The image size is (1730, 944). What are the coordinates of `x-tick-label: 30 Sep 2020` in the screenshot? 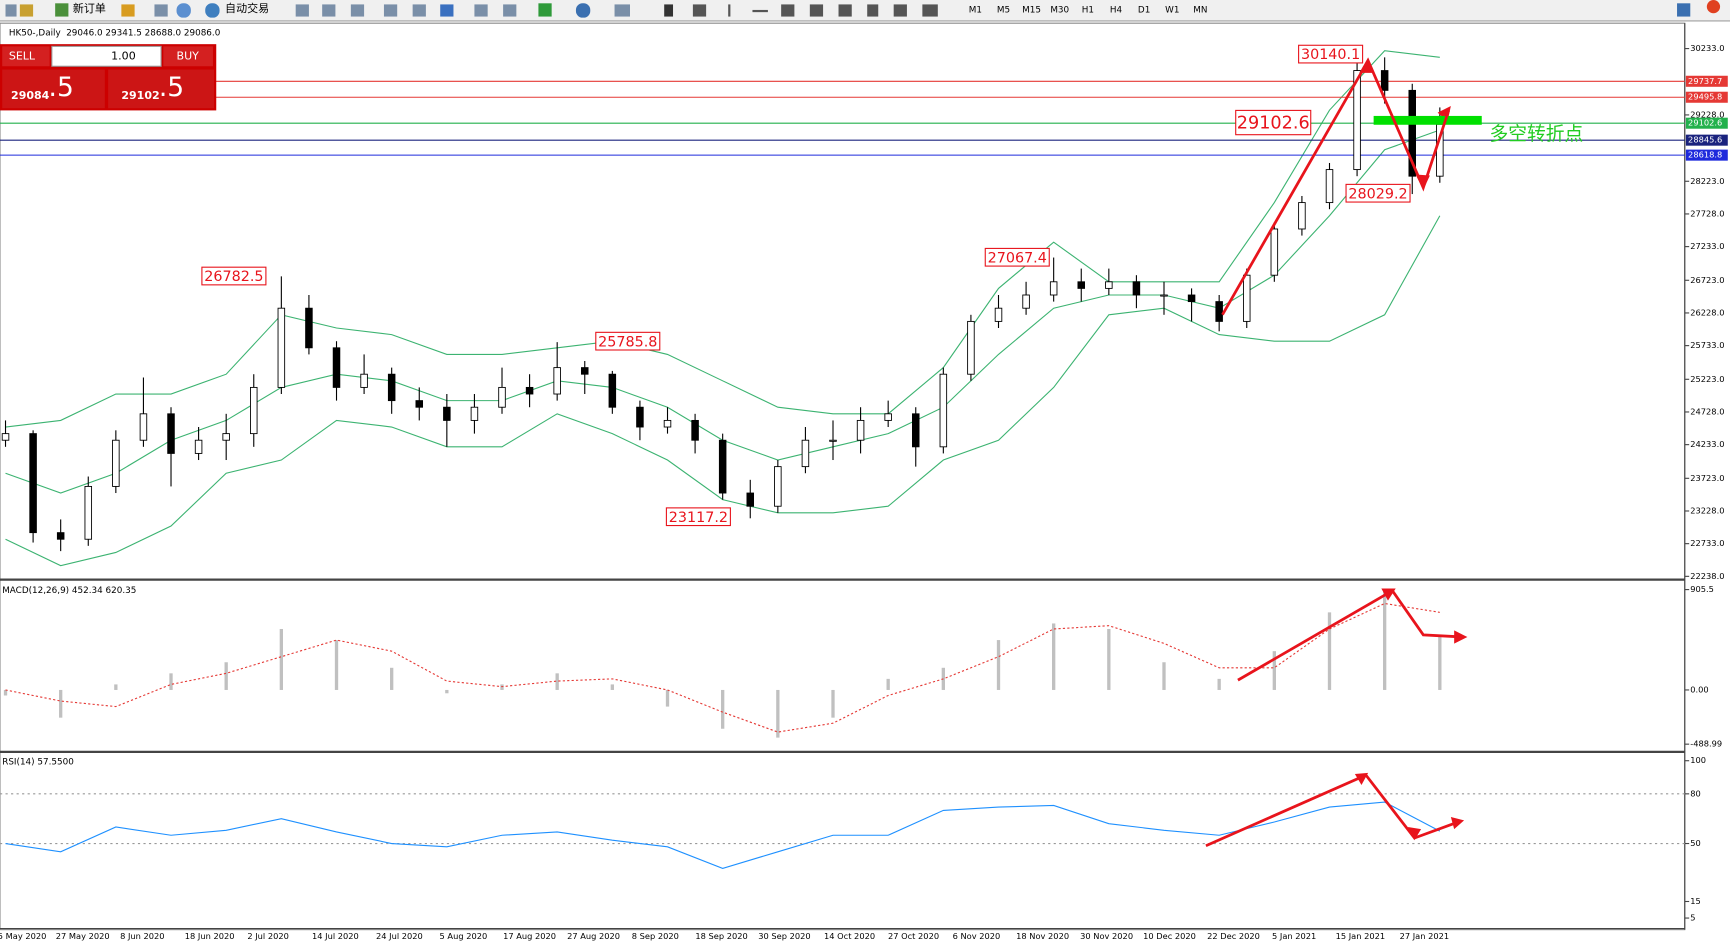 It's located at (784, 936).